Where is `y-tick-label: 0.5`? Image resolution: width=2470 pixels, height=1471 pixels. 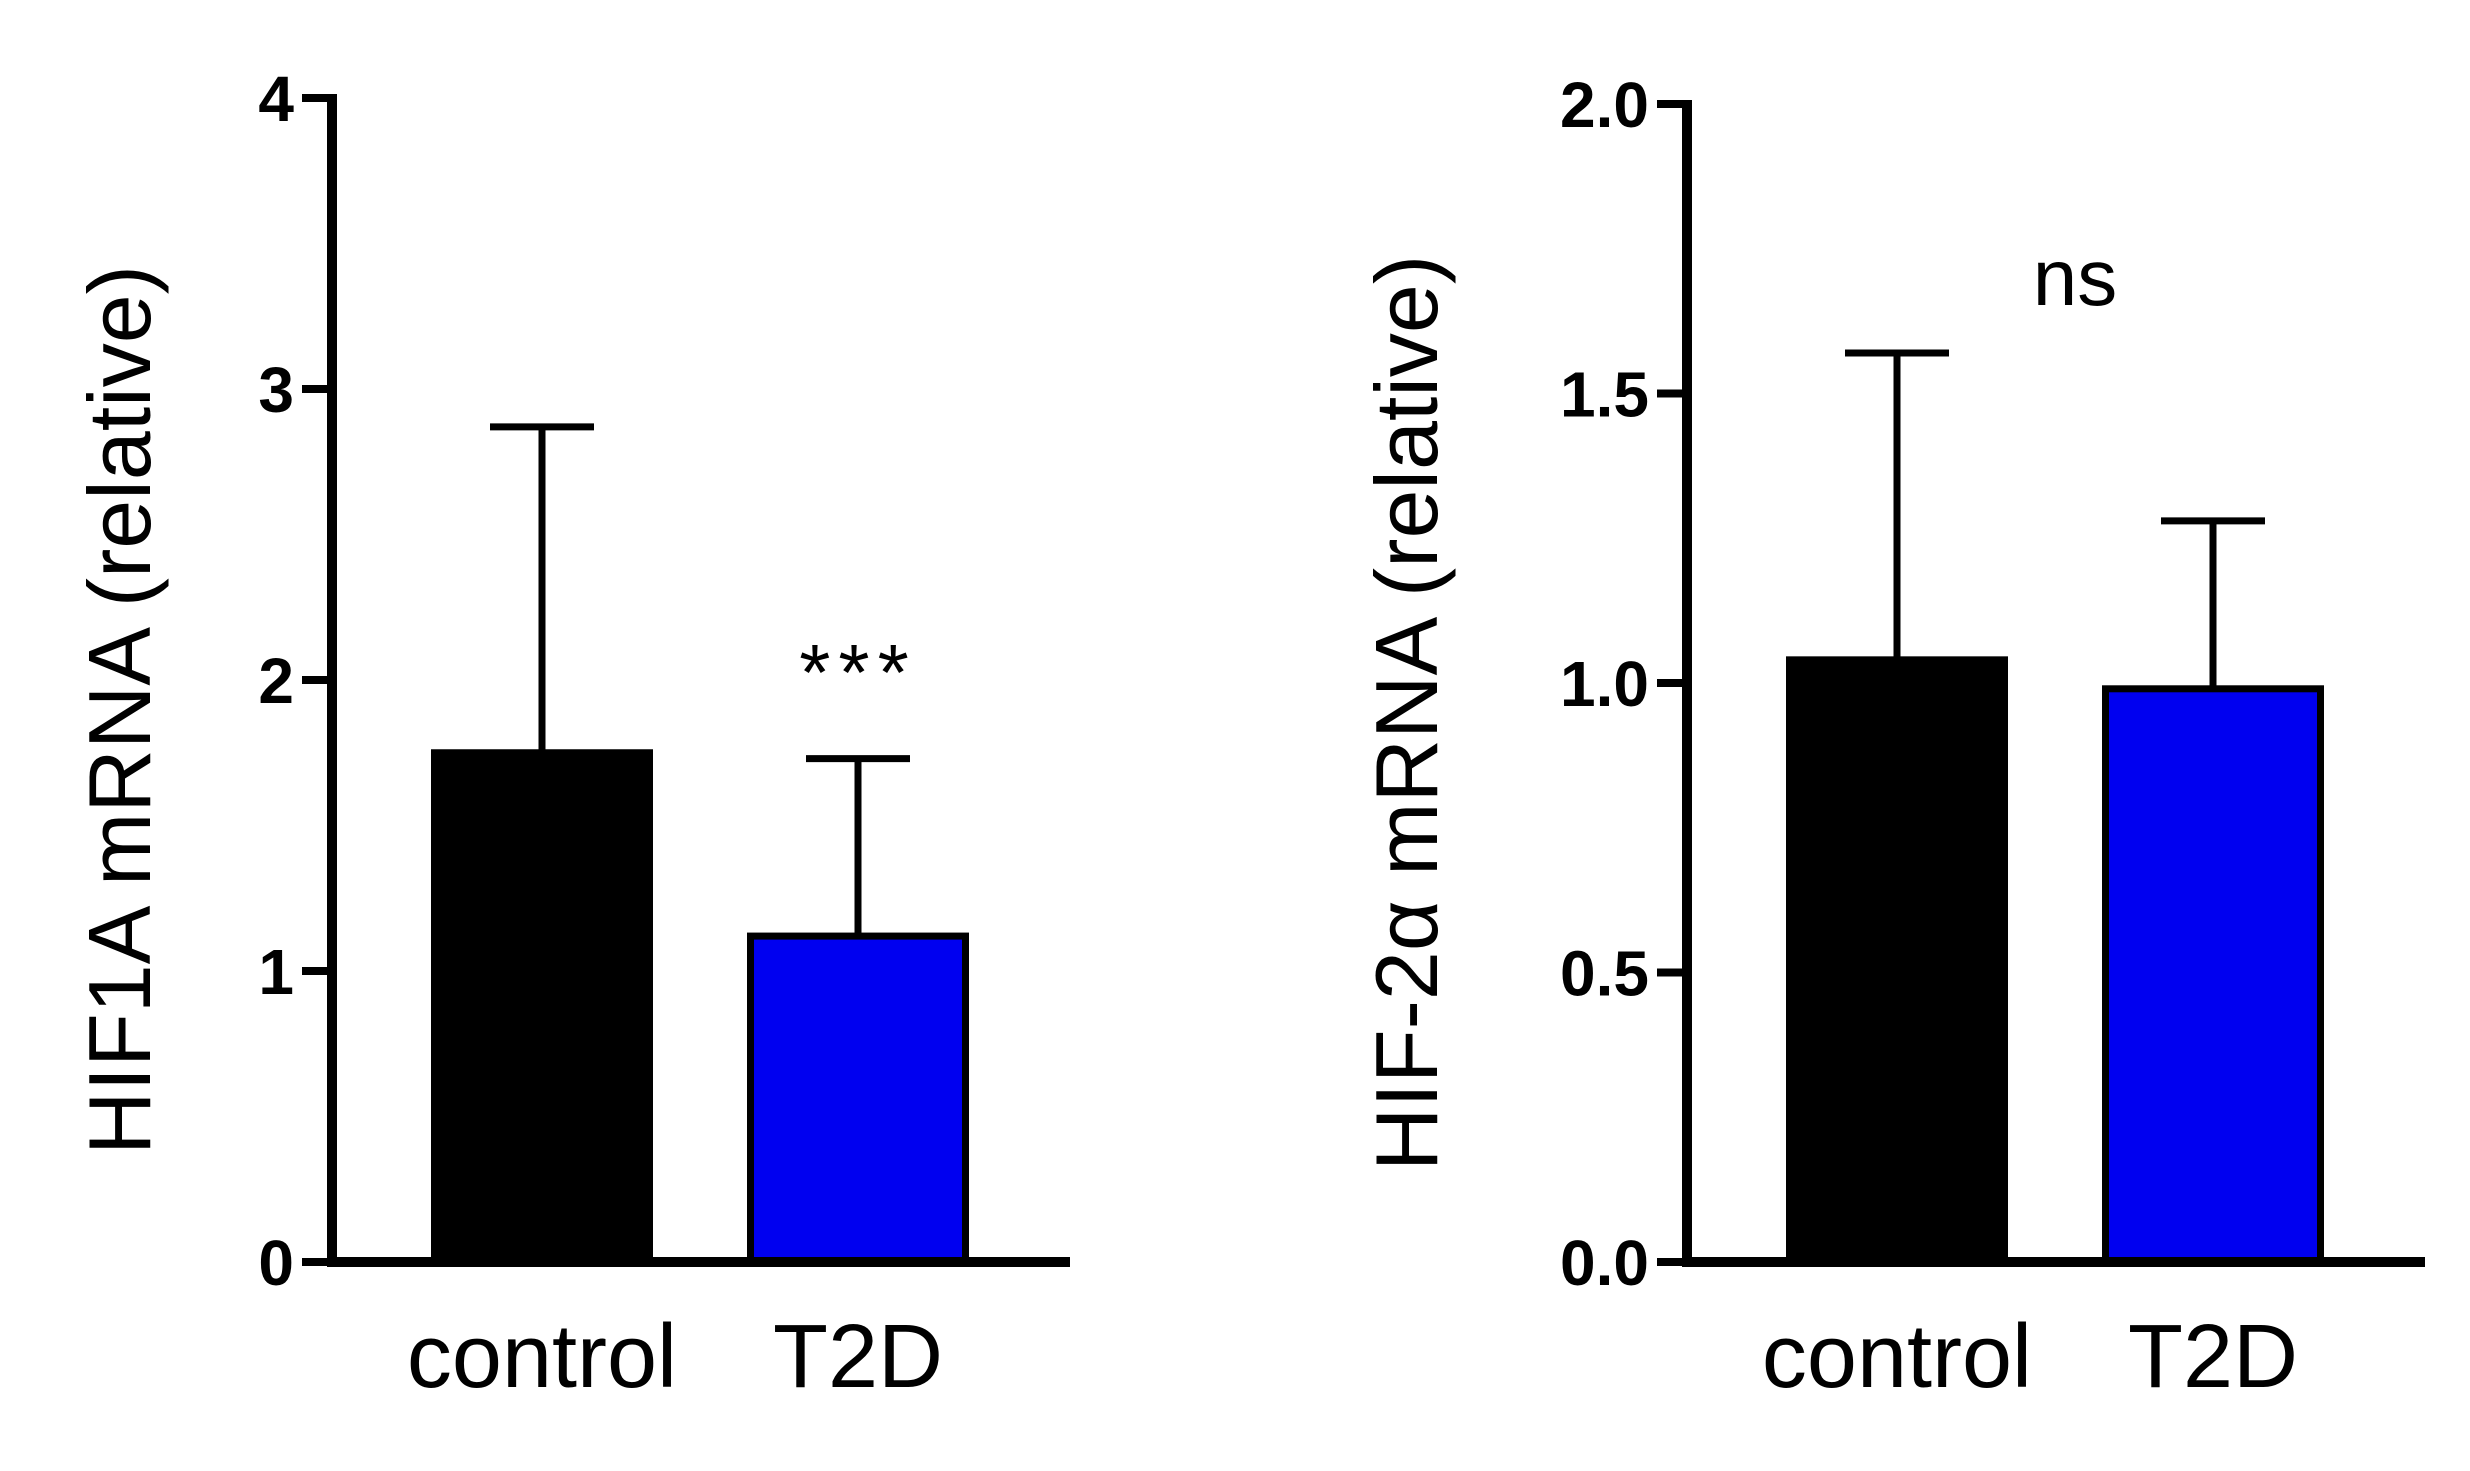
y-tick-label: 0.5 is located at coordinates (1604, 974).